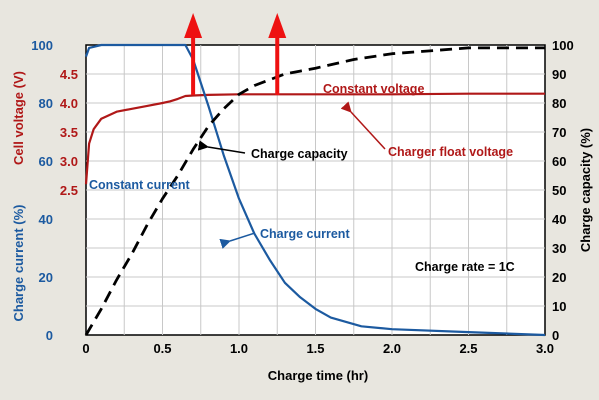 Image resolution: width=599 pixels, height=400 pixels. What do you see at coordinates (46, 161) in the screenshot?
I see `current-tick-label: 60` at bounding box center [46, 161].